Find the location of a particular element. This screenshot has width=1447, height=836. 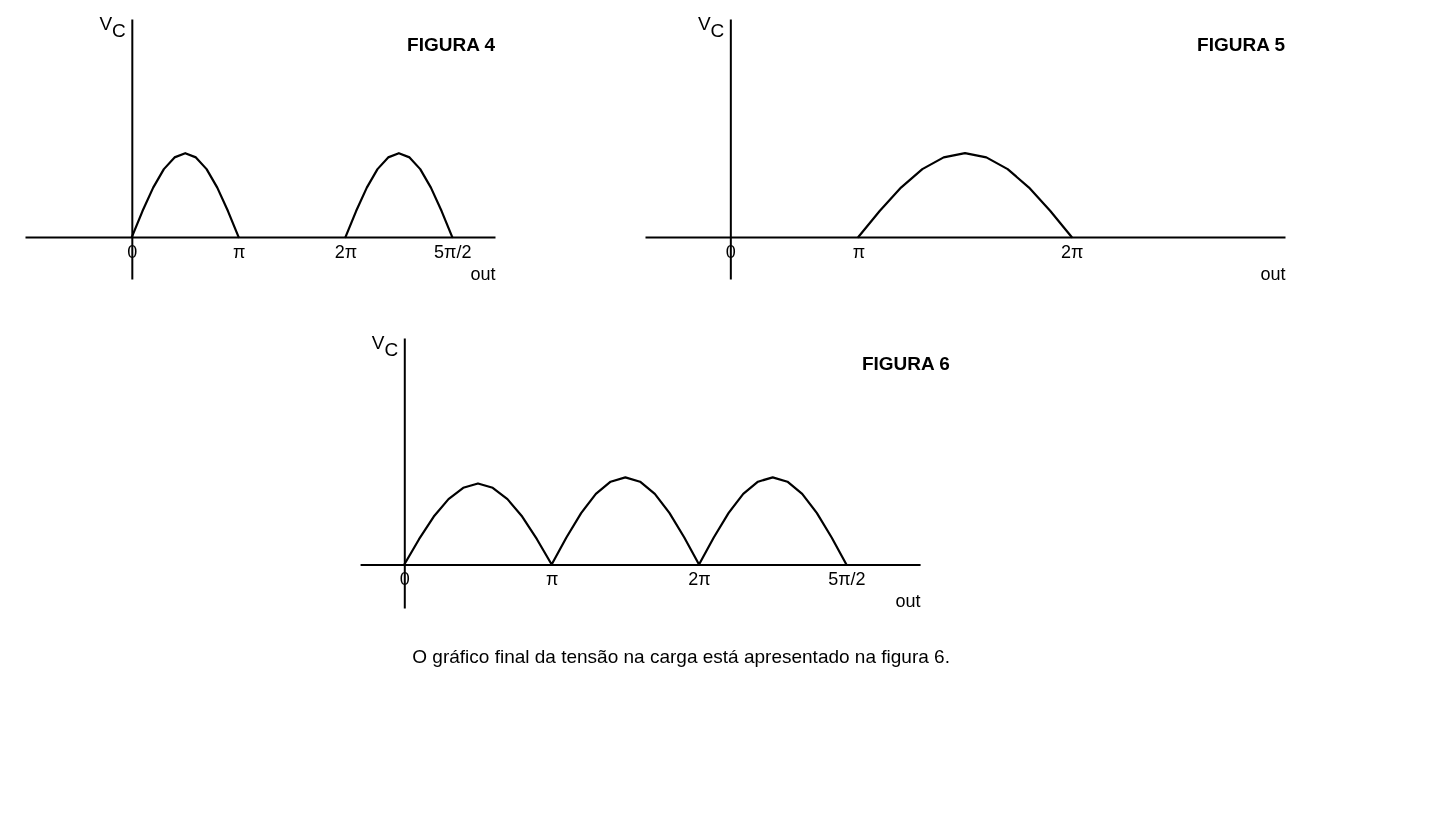

text: O gráfico final da tensão na carga está apresentado na figura 6. is located at coordinates (681, 656).